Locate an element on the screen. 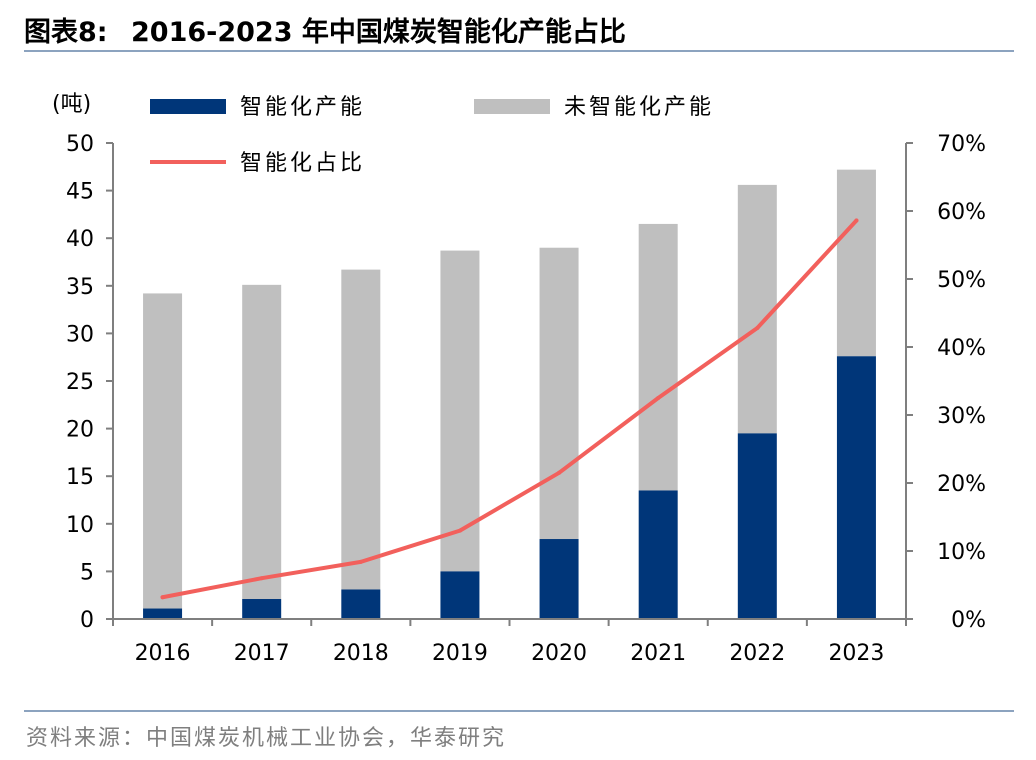 The image size is (1036, 760). x-tick-label: 2022 is located at coordinates (757, 653).